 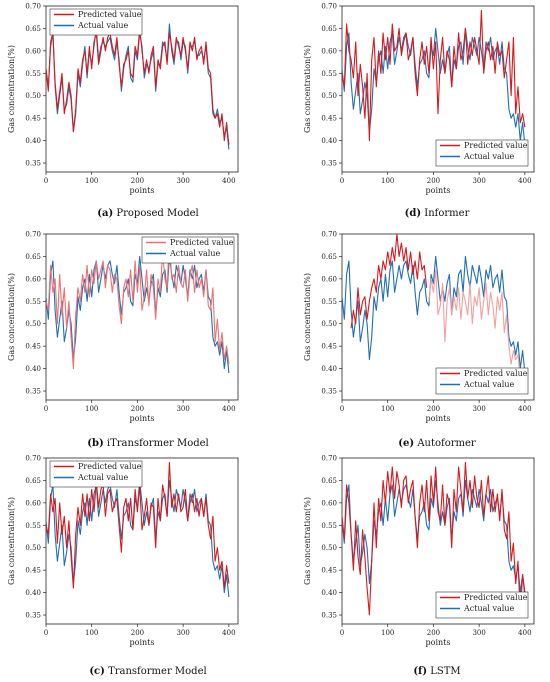 I want to click on caption-text: Autoformer, so click(x=446, y=443).